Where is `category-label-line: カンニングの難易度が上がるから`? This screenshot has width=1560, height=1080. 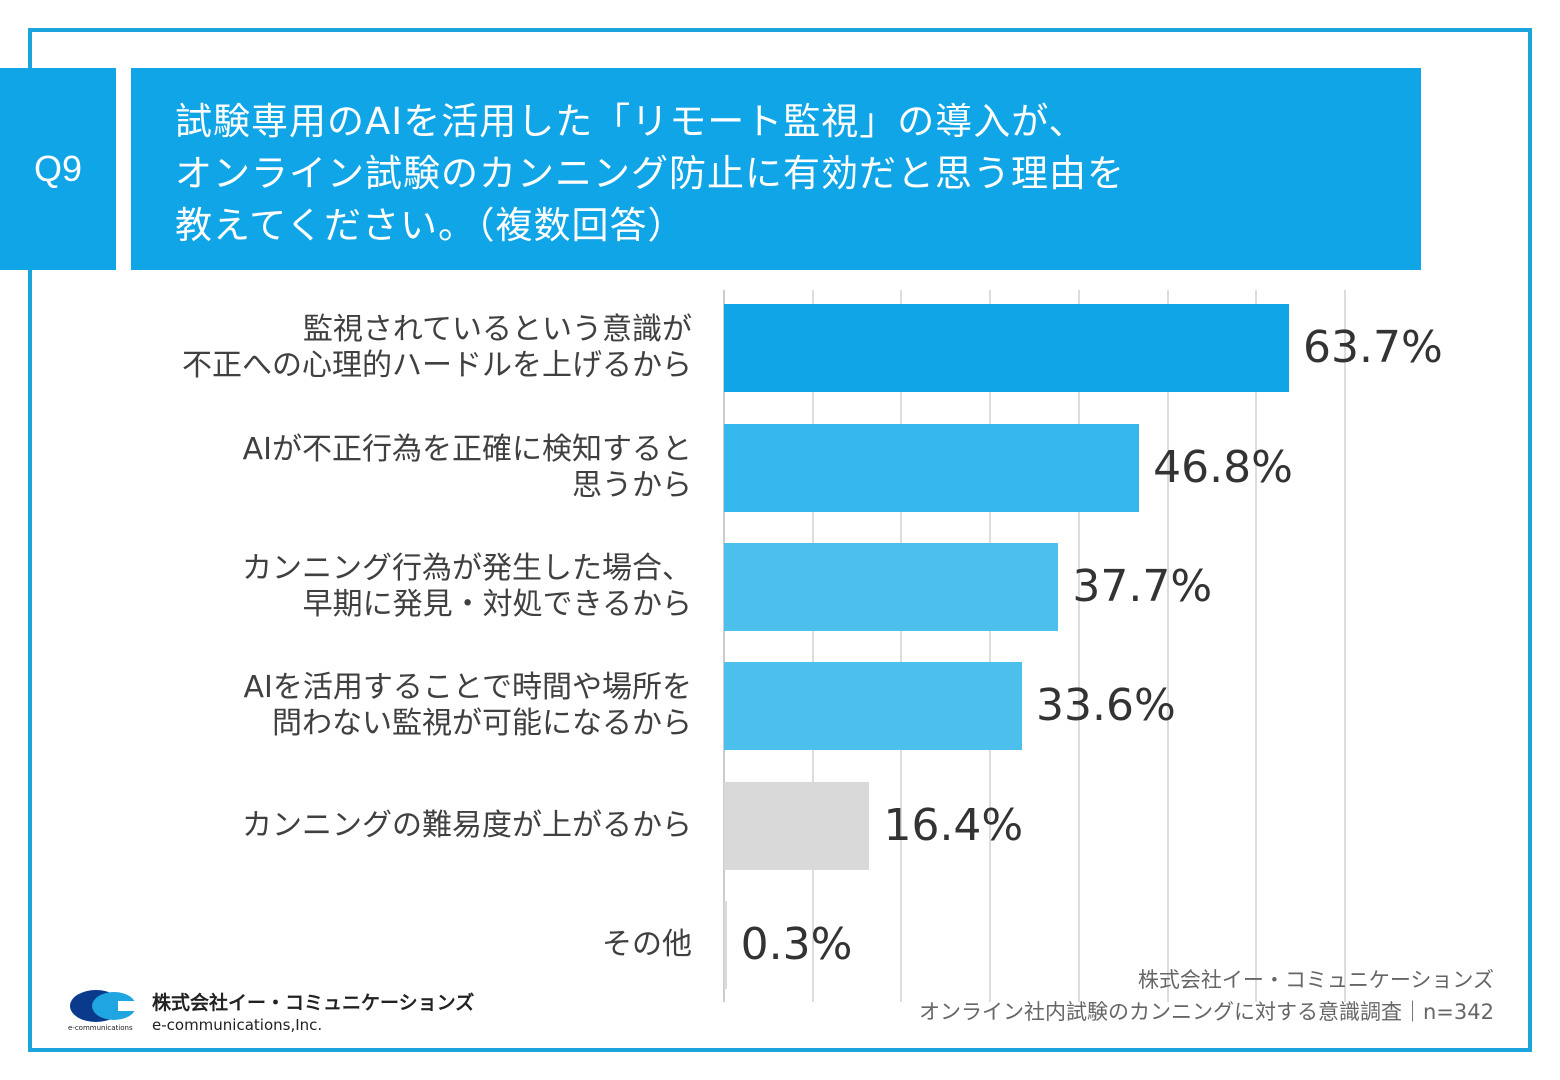 category-label-line: カンニングの難易度が上がるから is located at coordinates (467, 825).